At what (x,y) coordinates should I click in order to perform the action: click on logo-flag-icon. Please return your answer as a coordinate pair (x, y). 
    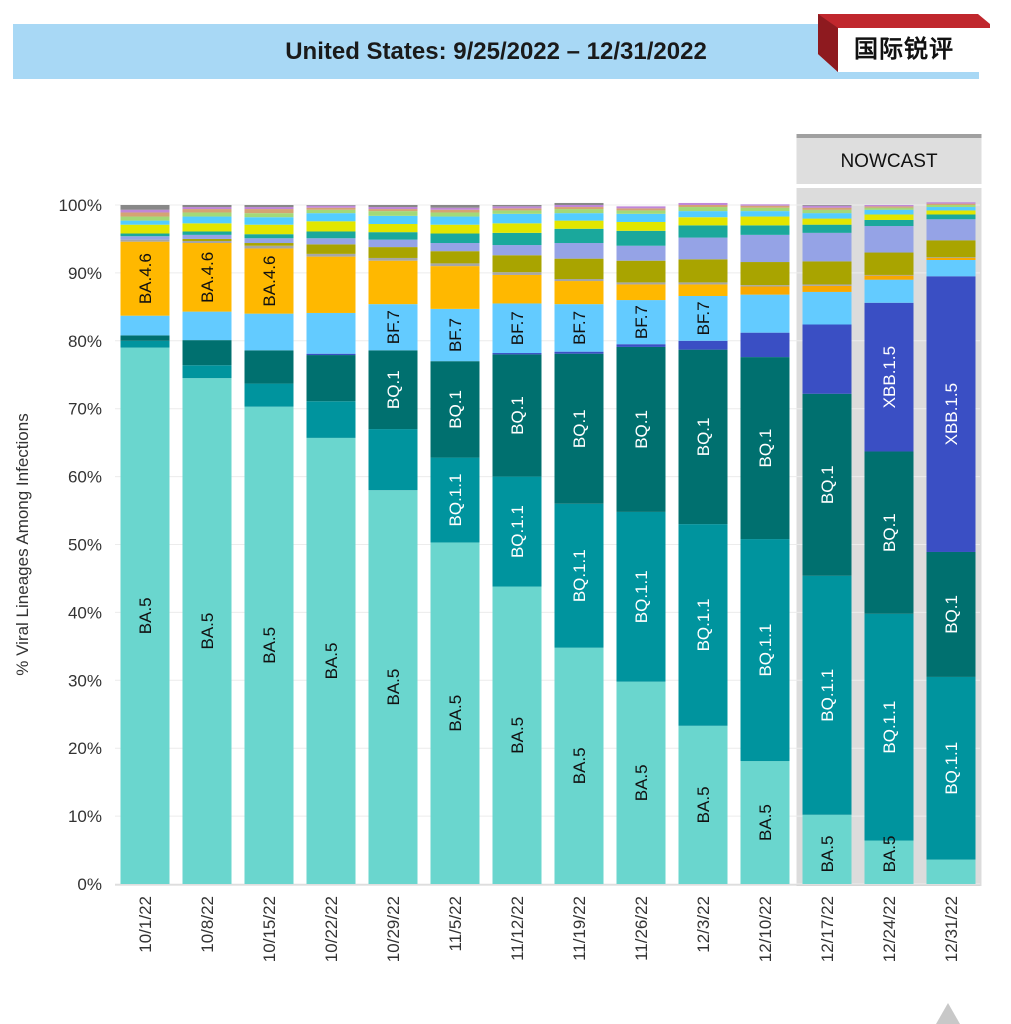
    Looking at the image, I should click on (904, 43).